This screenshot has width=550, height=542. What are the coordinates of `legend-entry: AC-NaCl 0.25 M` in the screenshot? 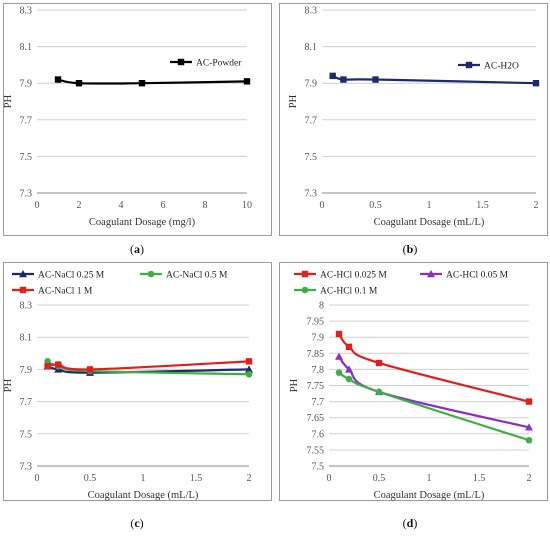 It's located at (58, 275).